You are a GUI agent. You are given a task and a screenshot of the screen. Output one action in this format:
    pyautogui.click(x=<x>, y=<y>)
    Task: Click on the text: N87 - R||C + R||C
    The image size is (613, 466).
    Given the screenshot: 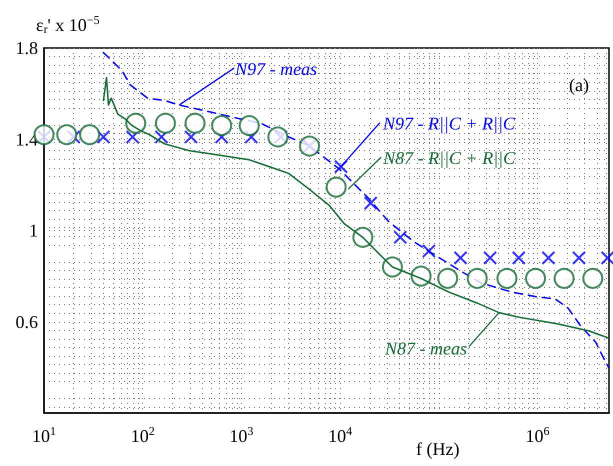 What is the action you would take?
    pyautogui.click(x=449, y=158)
    